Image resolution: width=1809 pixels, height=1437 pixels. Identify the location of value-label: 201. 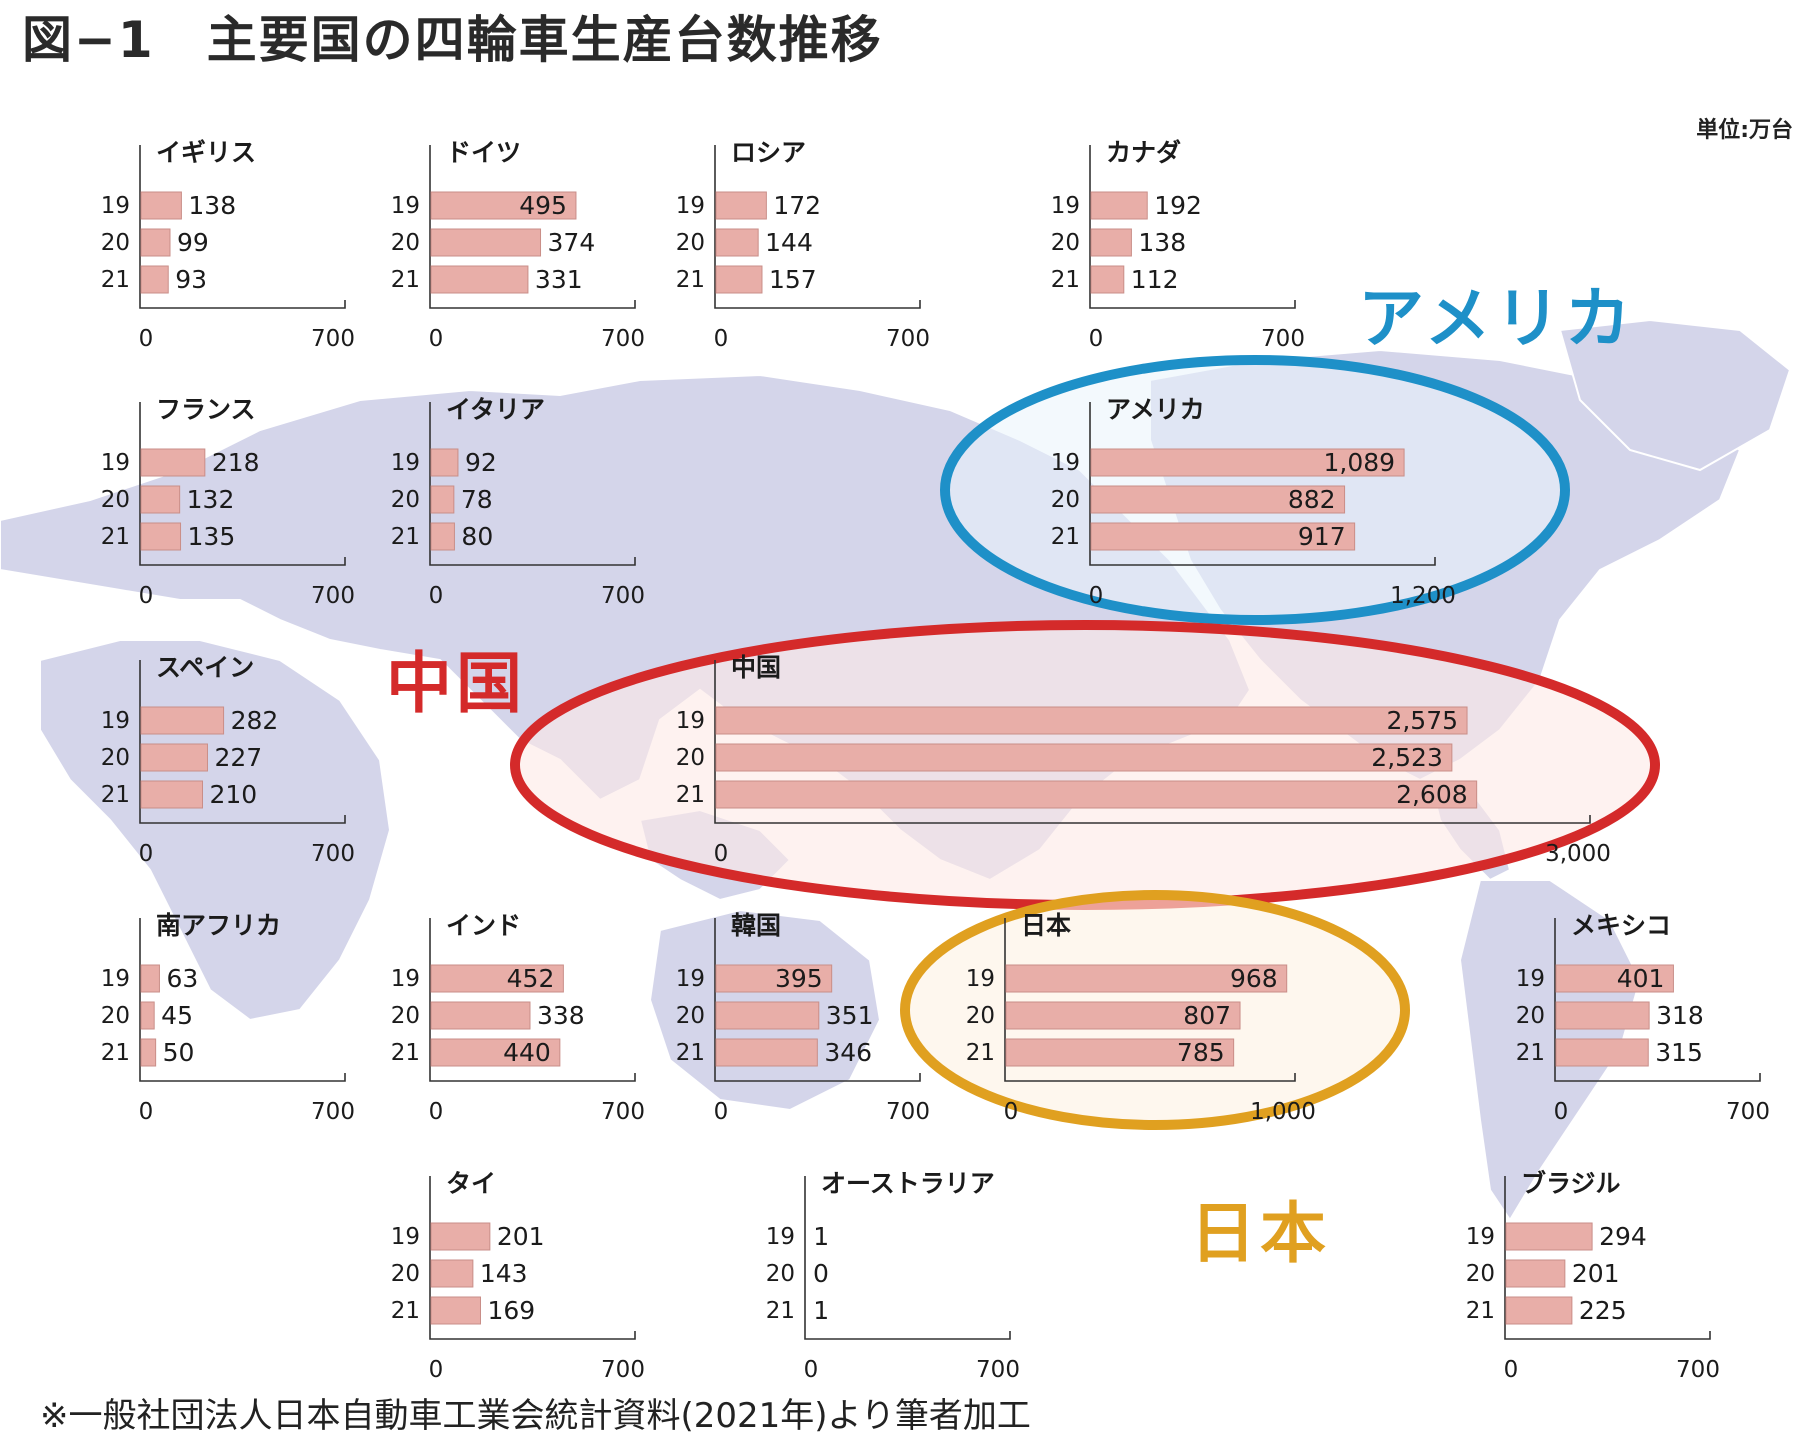
(521, 1236).